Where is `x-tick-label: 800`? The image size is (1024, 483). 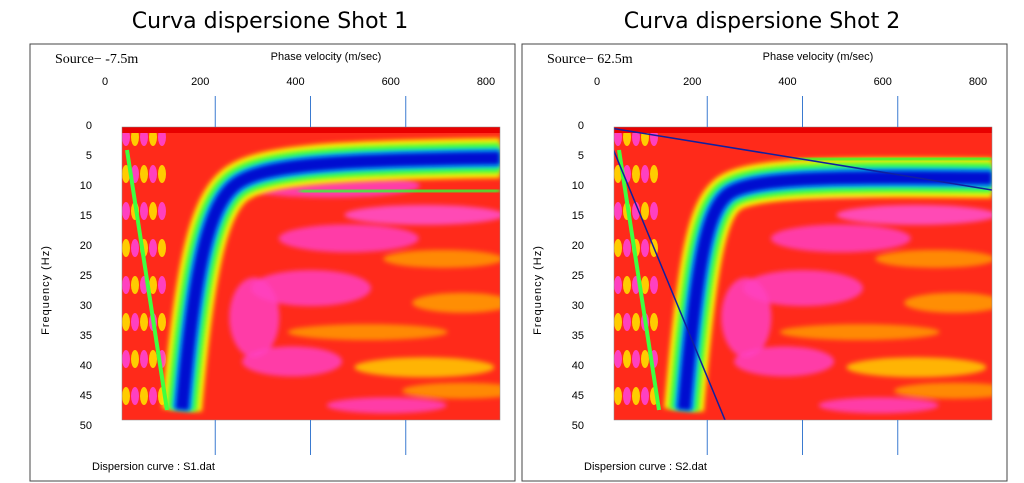
x-tick-label: 800 is located at coordinates (978, 82).